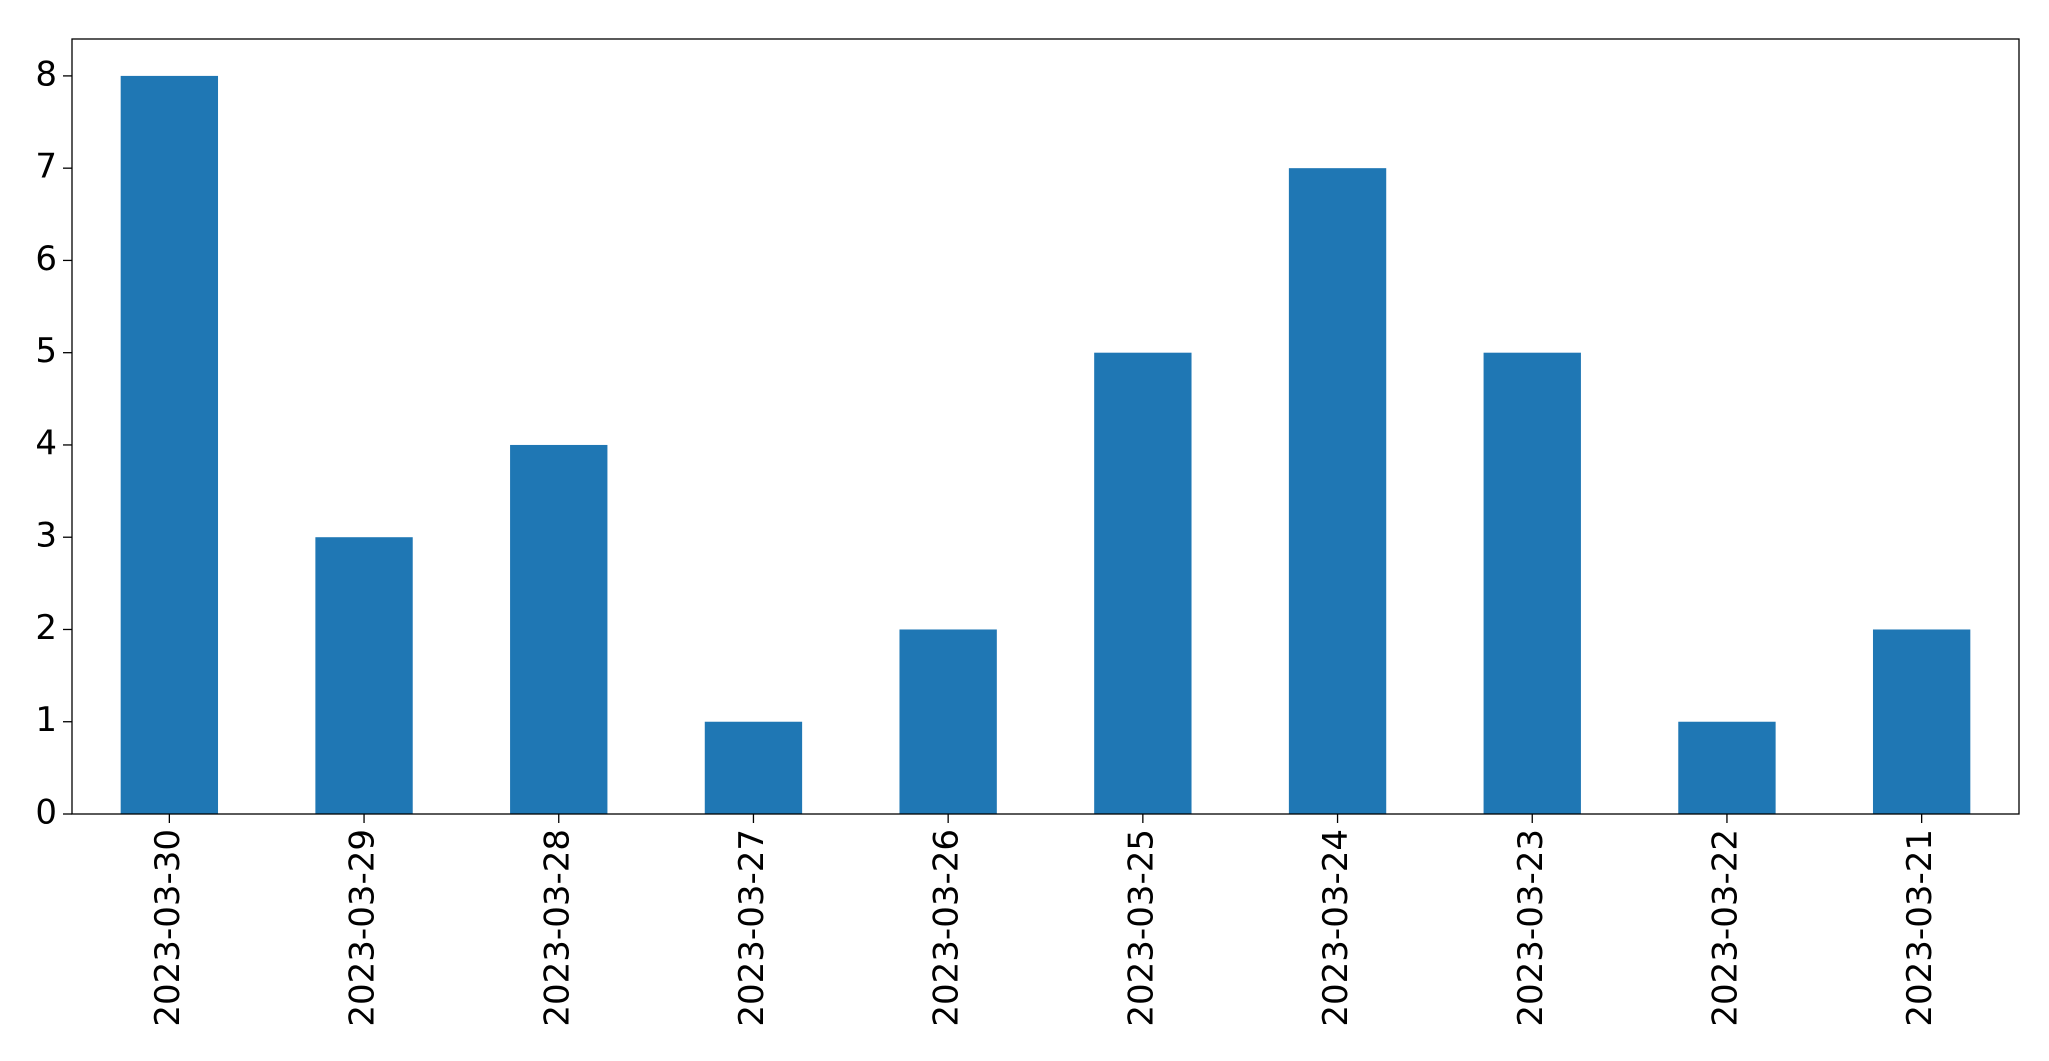 This screenshot has height=1061, width=2049. Describe the element at coordinates (1920, 928) in the screenshot. I see `x-tick-label: 2023-03-21` at that location.